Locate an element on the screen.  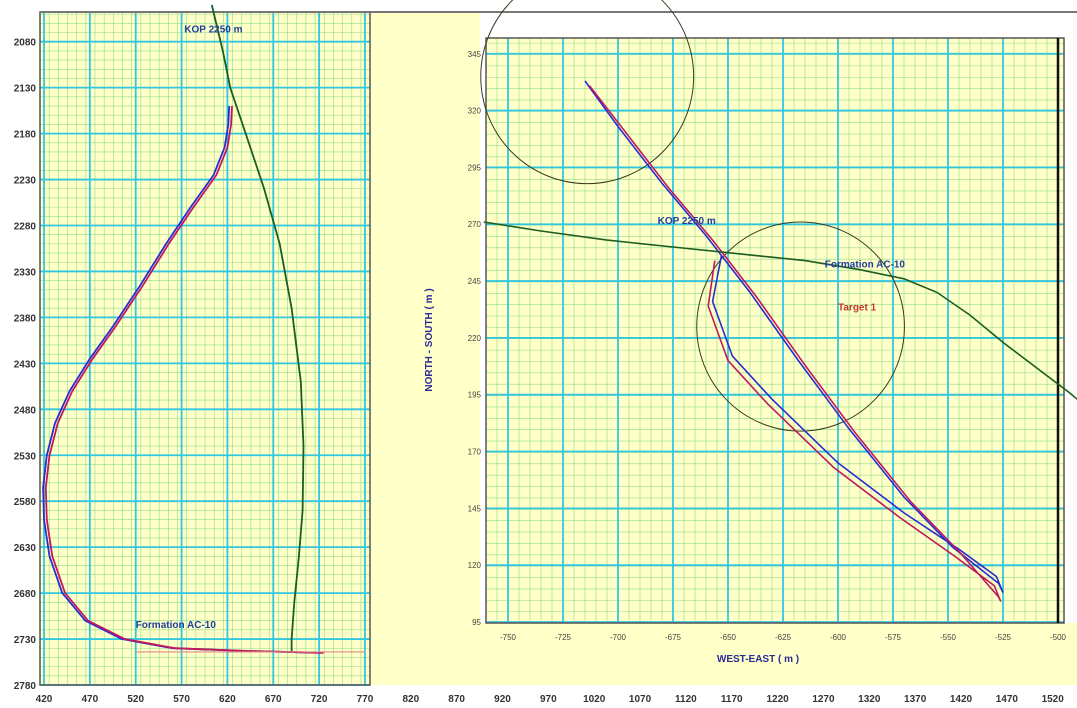
x-tick-label: 770 is located at coordinates (365, 699).